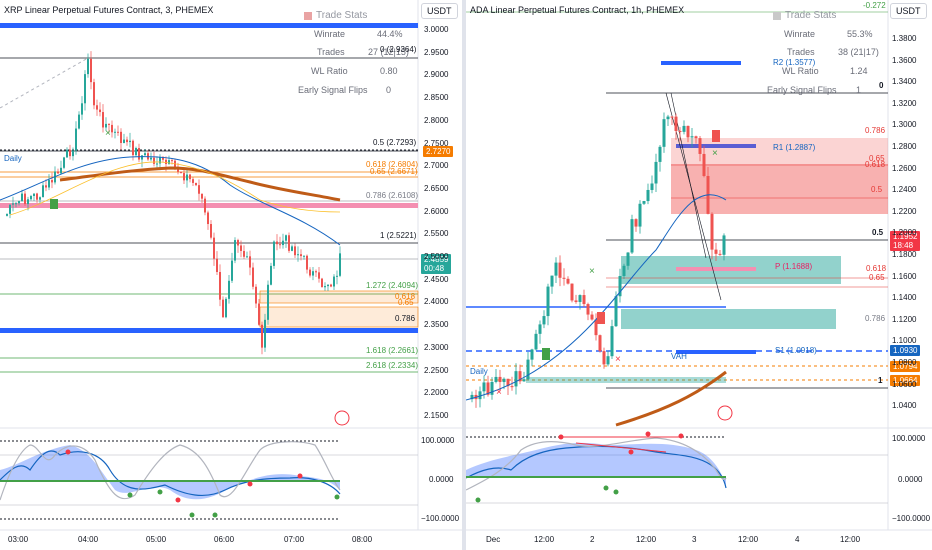 This screenshot has height=550, width=932. I want to click on axis-tick-label: 1.3000, so click(904, 125).